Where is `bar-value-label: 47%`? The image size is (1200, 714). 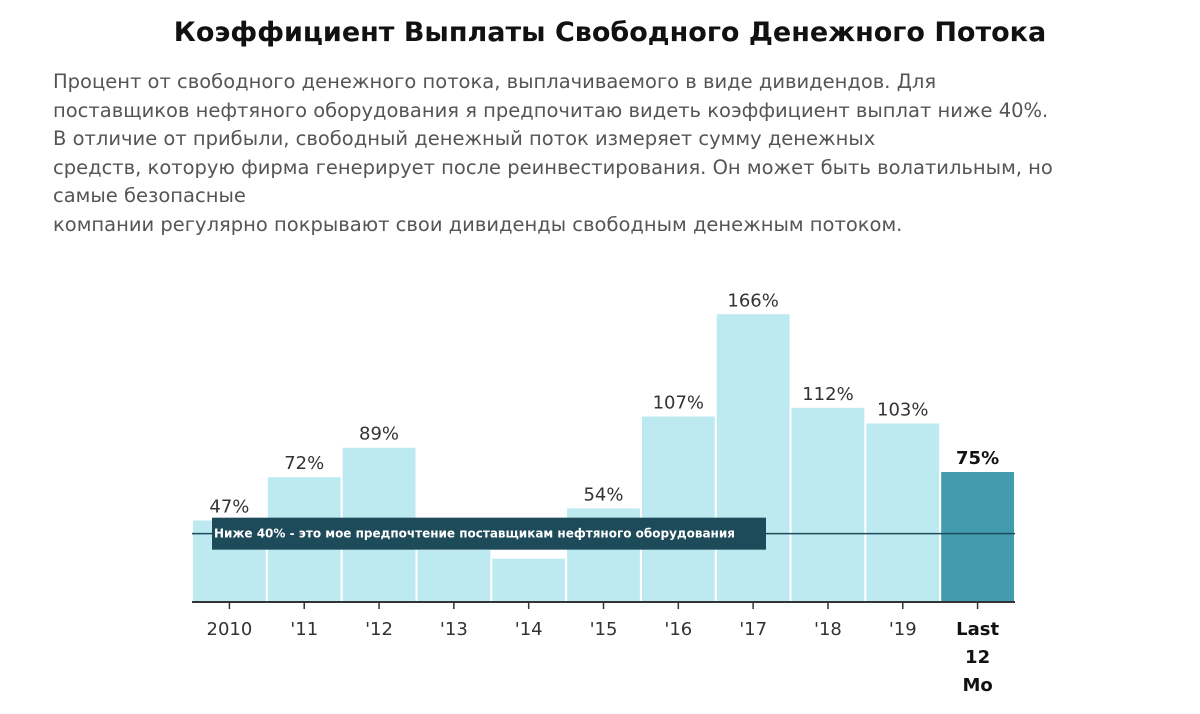 bar-value-label: 47% is located at coordinates (229, 507).